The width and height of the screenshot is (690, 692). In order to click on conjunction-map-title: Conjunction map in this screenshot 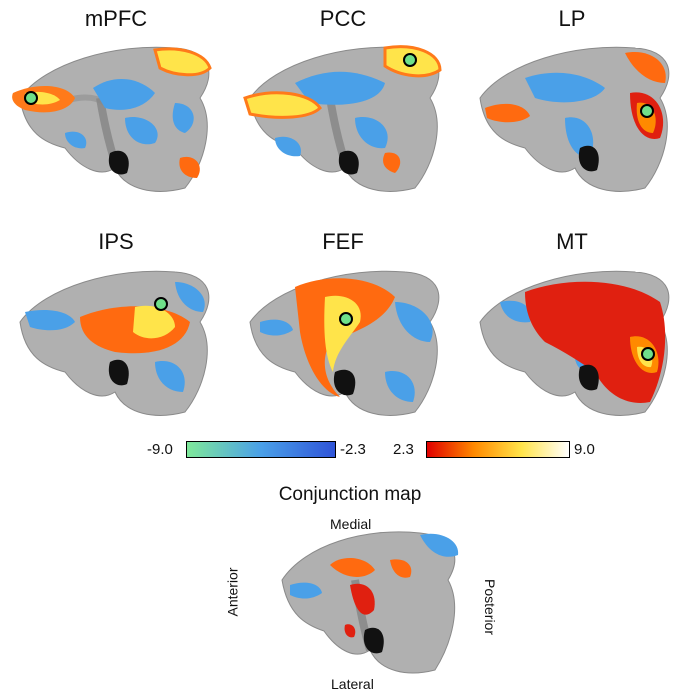, I will do `click(350, 494)`.